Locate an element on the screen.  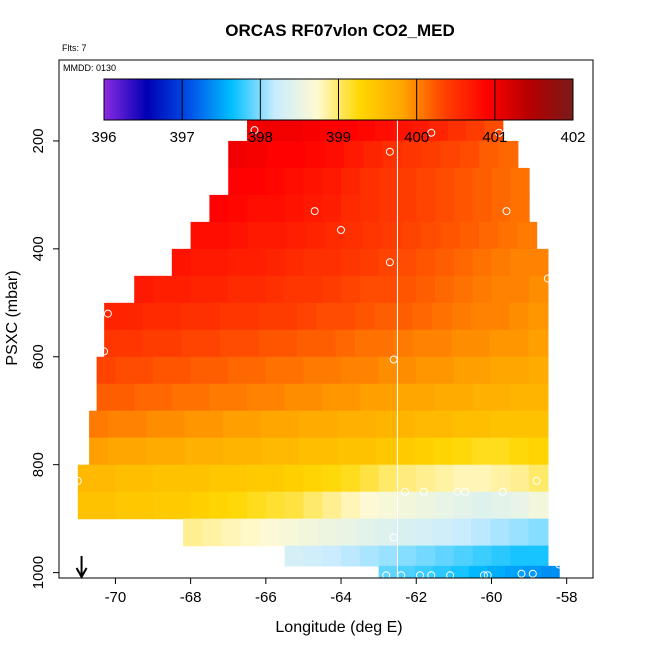
x-tick-label: -60 is located at coordinates (492, 597).